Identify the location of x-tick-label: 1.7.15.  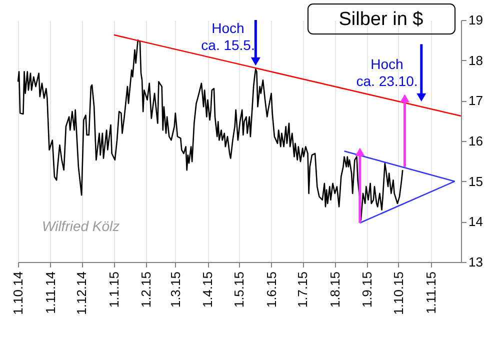
(302, 290).